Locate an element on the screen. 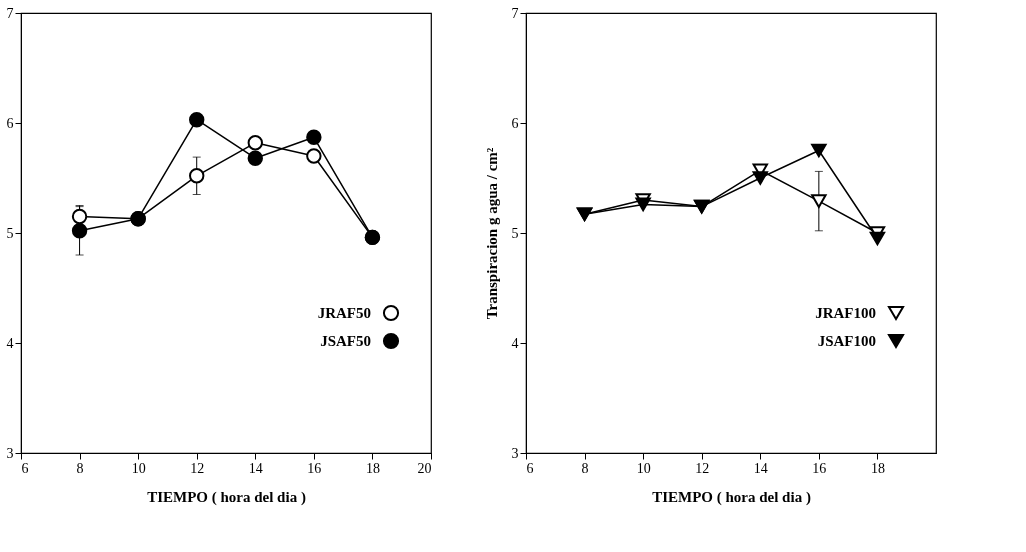  y-axis-title: Transpiracion g agua / cm² is located at coordinates (491, 233).